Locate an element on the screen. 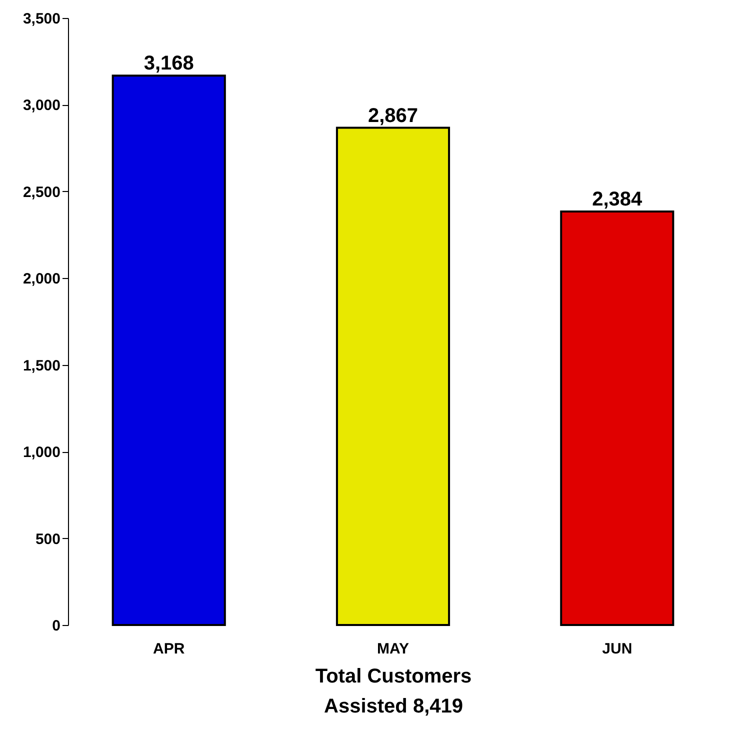 This screenshot has width=730, height=733. y-tick-label: 3,000 is located at coordinates (41, 105).